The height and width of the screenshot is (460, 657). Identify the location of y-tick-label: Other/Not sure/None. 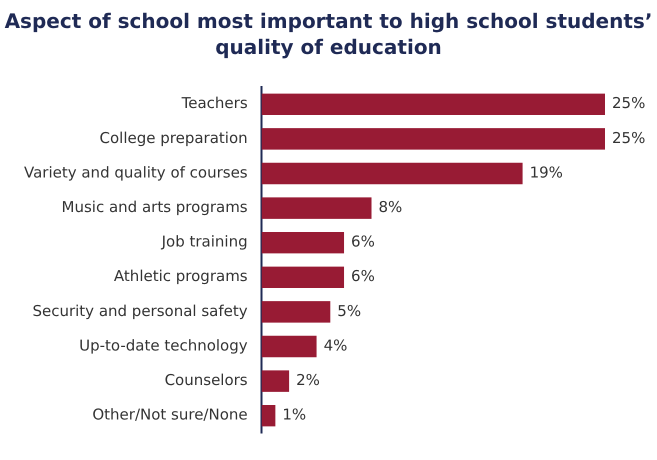
(170, 415).